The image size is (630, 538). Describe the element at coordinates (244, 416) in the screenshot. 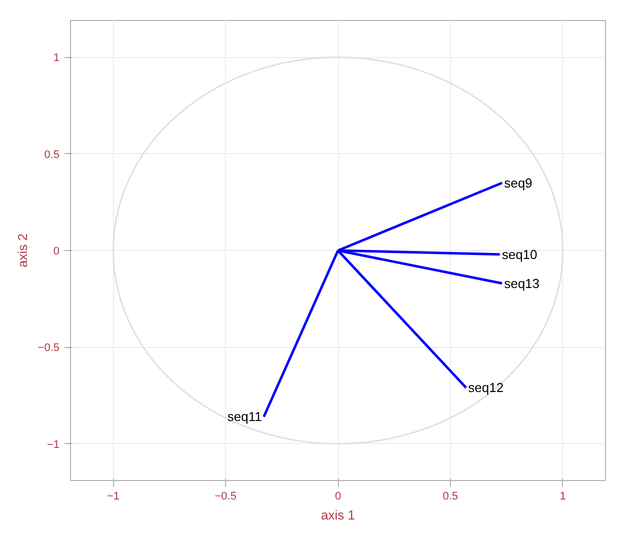

I see `series-label: seq11` at that location.